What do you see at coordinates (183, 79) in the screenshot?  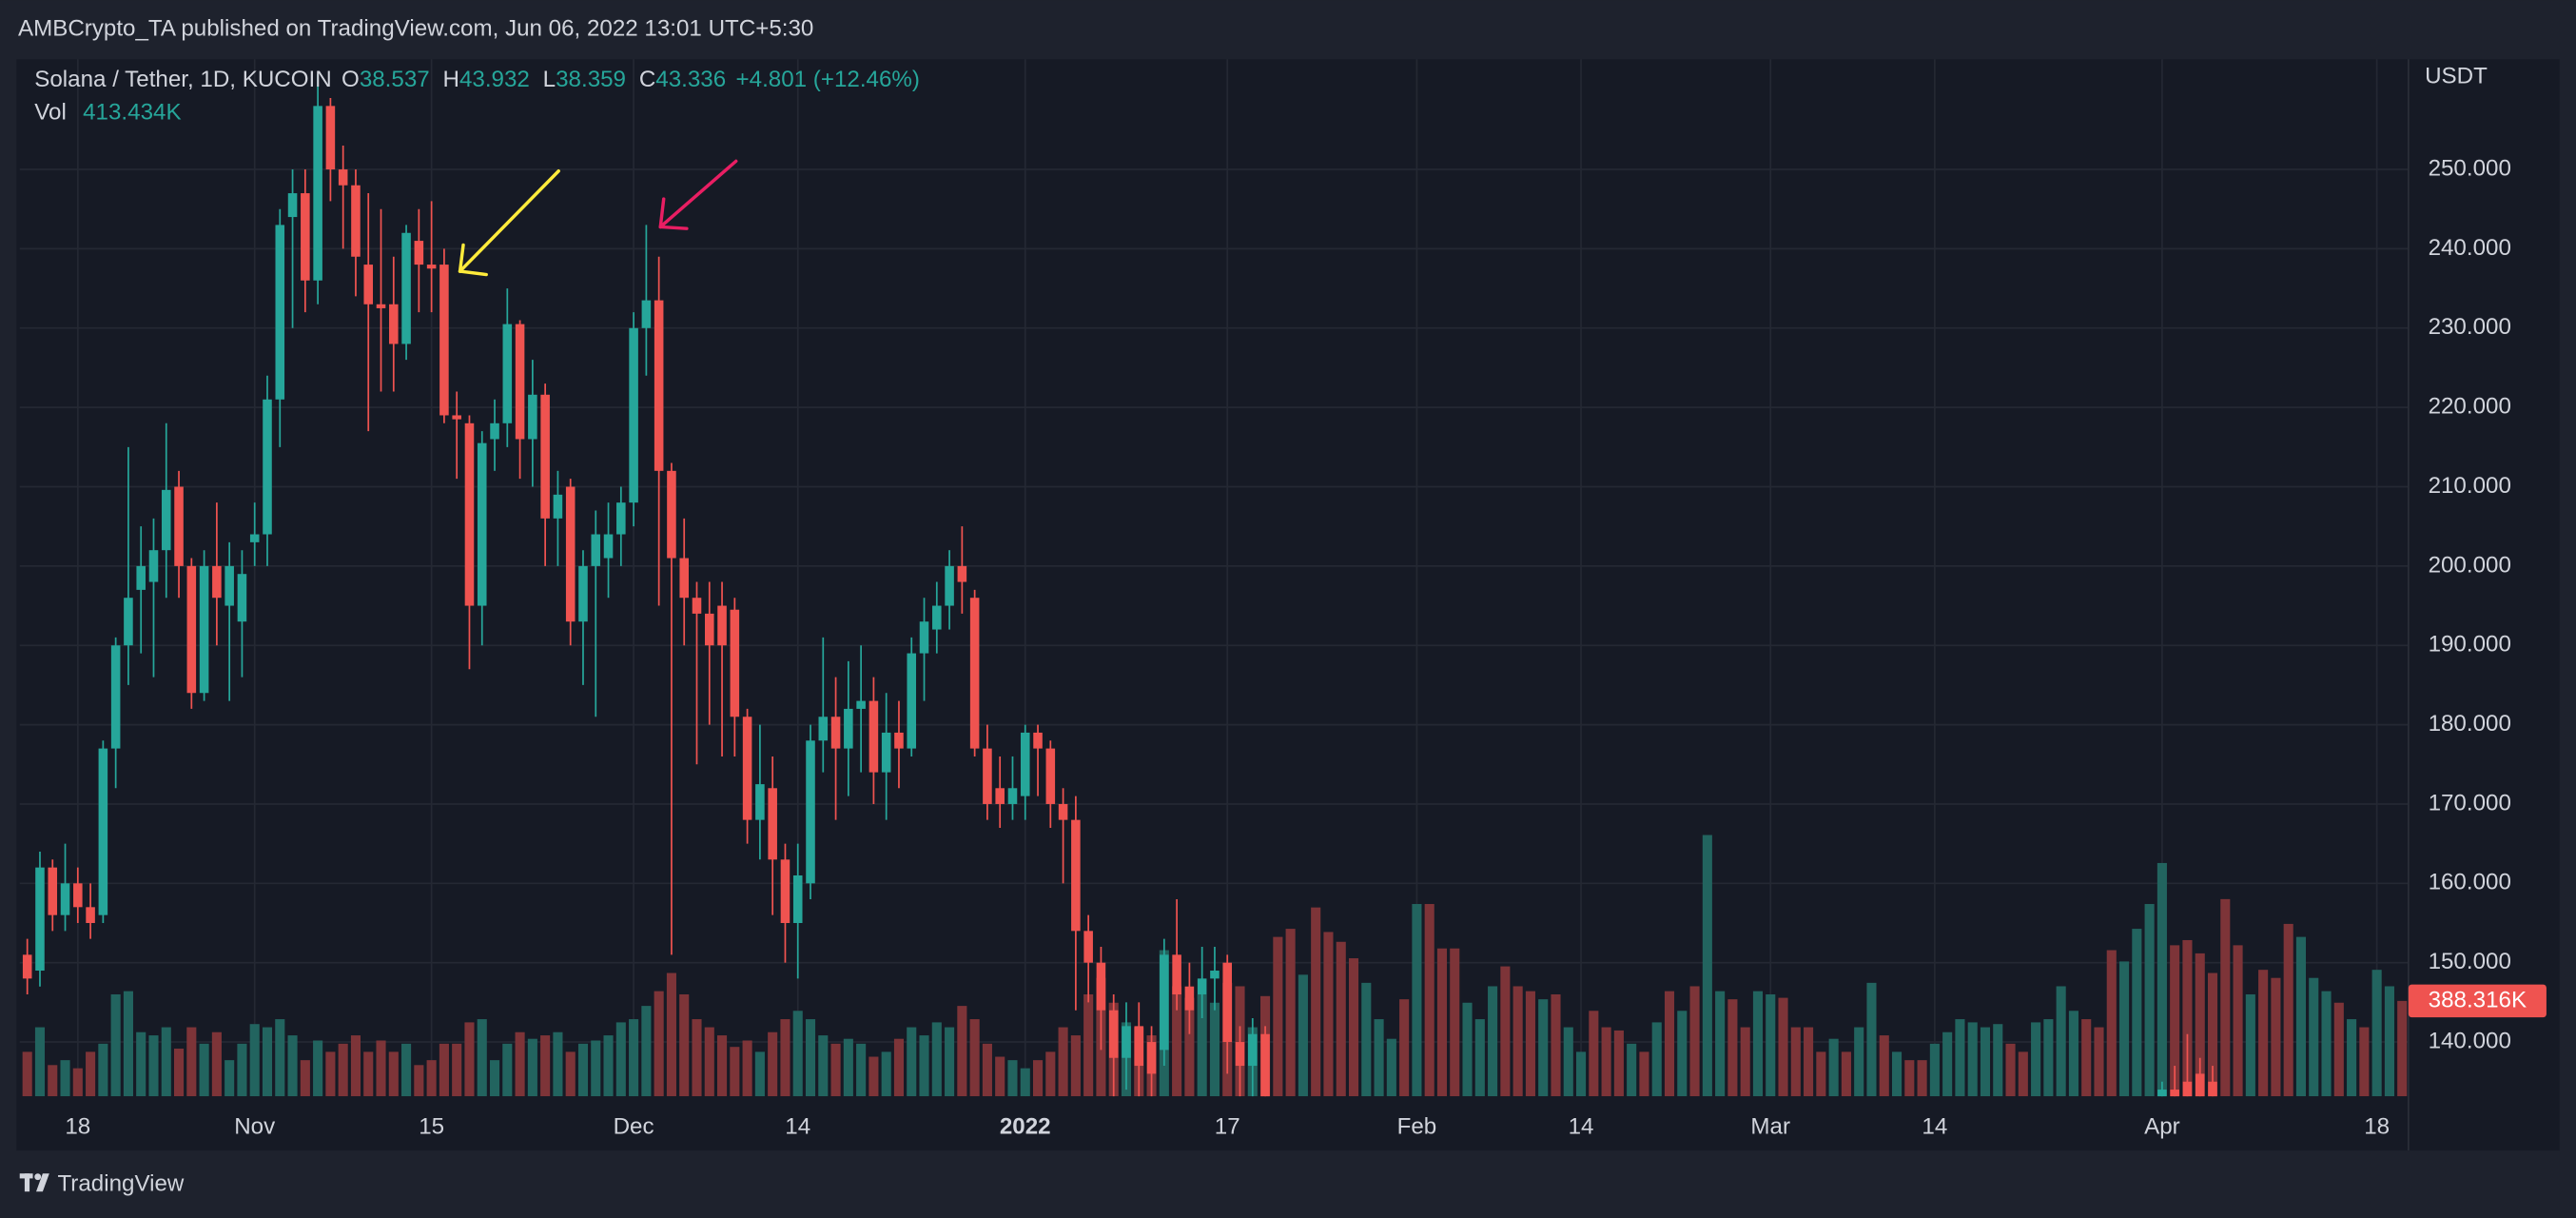 I see `symbol: Solana / Tether, 1D, KUCOIN` at bounding box center [183, 79].